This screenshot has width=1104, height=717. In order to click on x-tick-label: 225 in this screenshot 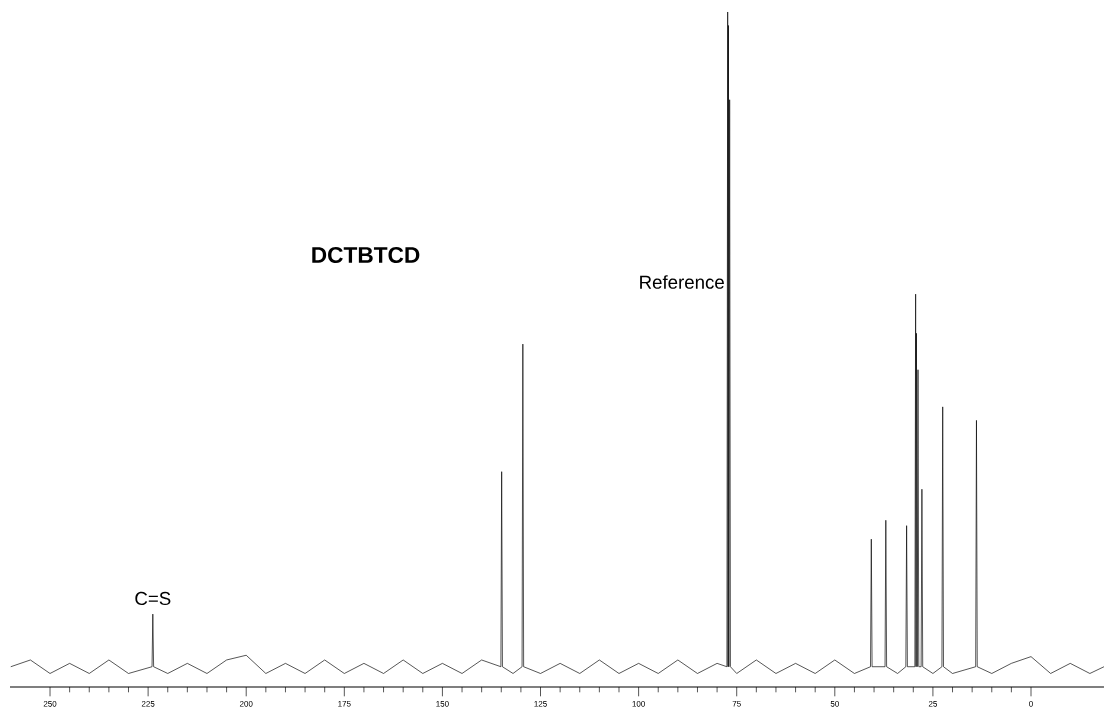, I will do `click(148, 704)`.